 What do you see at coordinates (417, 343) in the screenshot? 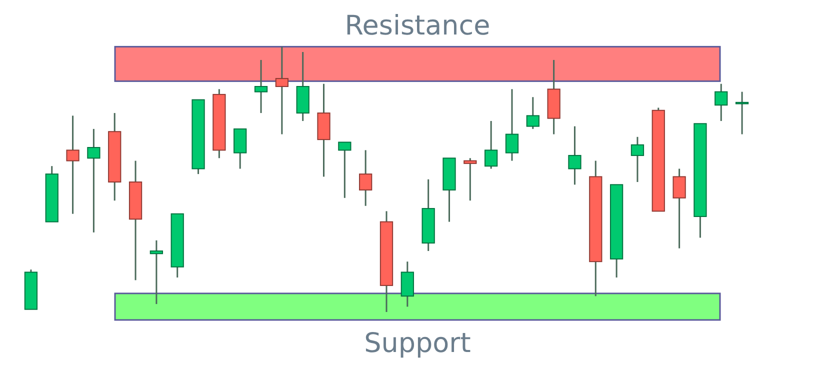
I see `band-label: Support` at bounding box center [417, 343].